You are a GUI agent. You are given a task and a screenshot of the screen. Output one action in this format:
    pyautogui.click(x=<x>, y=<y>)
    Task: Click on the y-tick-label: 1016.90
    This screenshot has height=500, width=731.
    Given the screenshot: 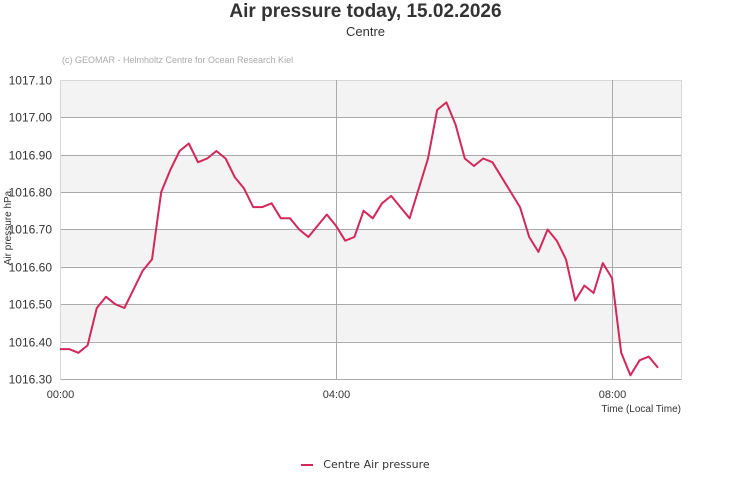 What is the action you would take?
    pyautogui.click(x=31, y=156)
    